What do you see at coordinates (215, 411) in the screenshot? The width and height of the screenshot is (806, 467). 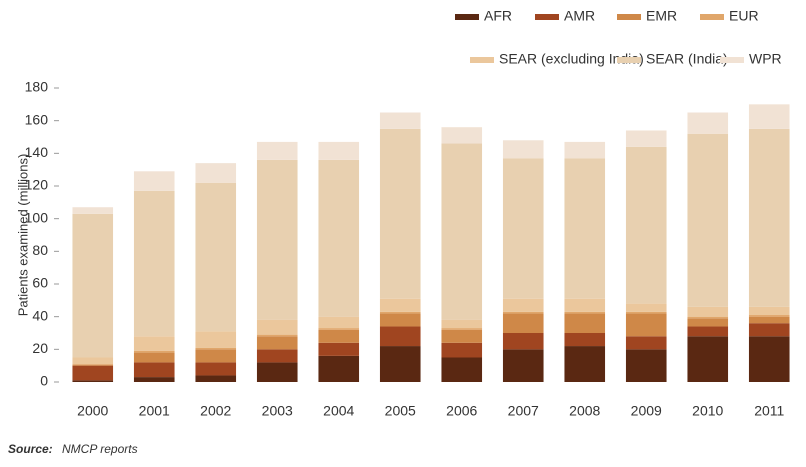 I see `x-tick-label: 2002` at bounding box center [215, 411].